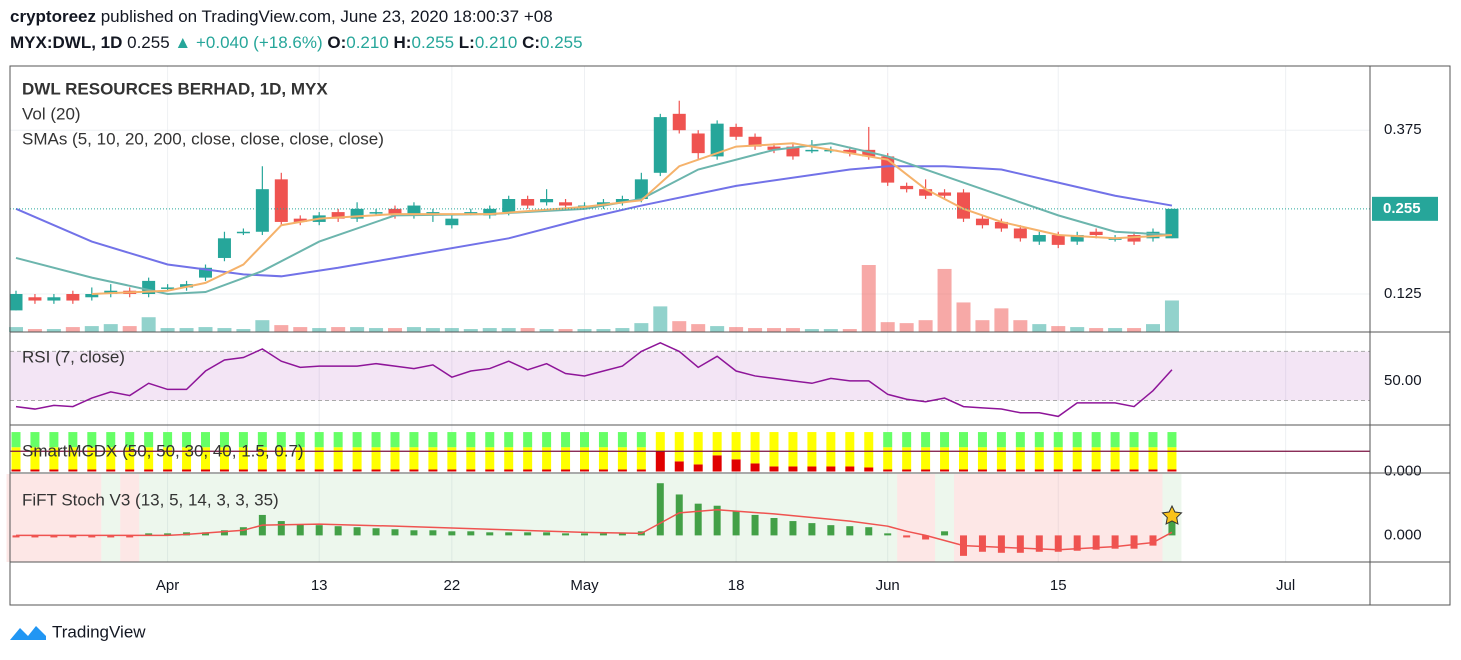 This screenshot has width=1461, height=660. I want to click on x-tick-label: Jun, so click(888, 585).